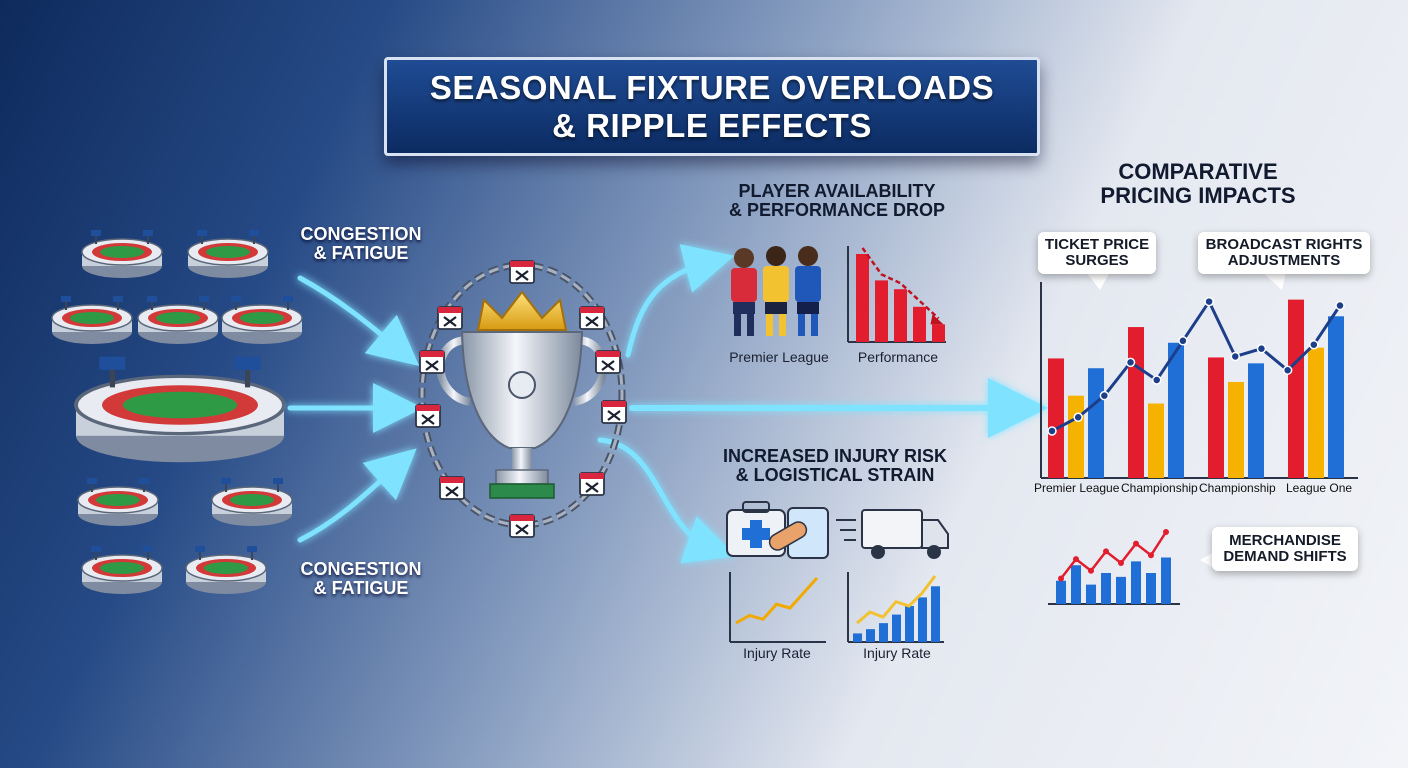  Describe the element at coordinates (897, 653) in the screenshot. I see `injury-caption-2: Injury Rate` at that location.